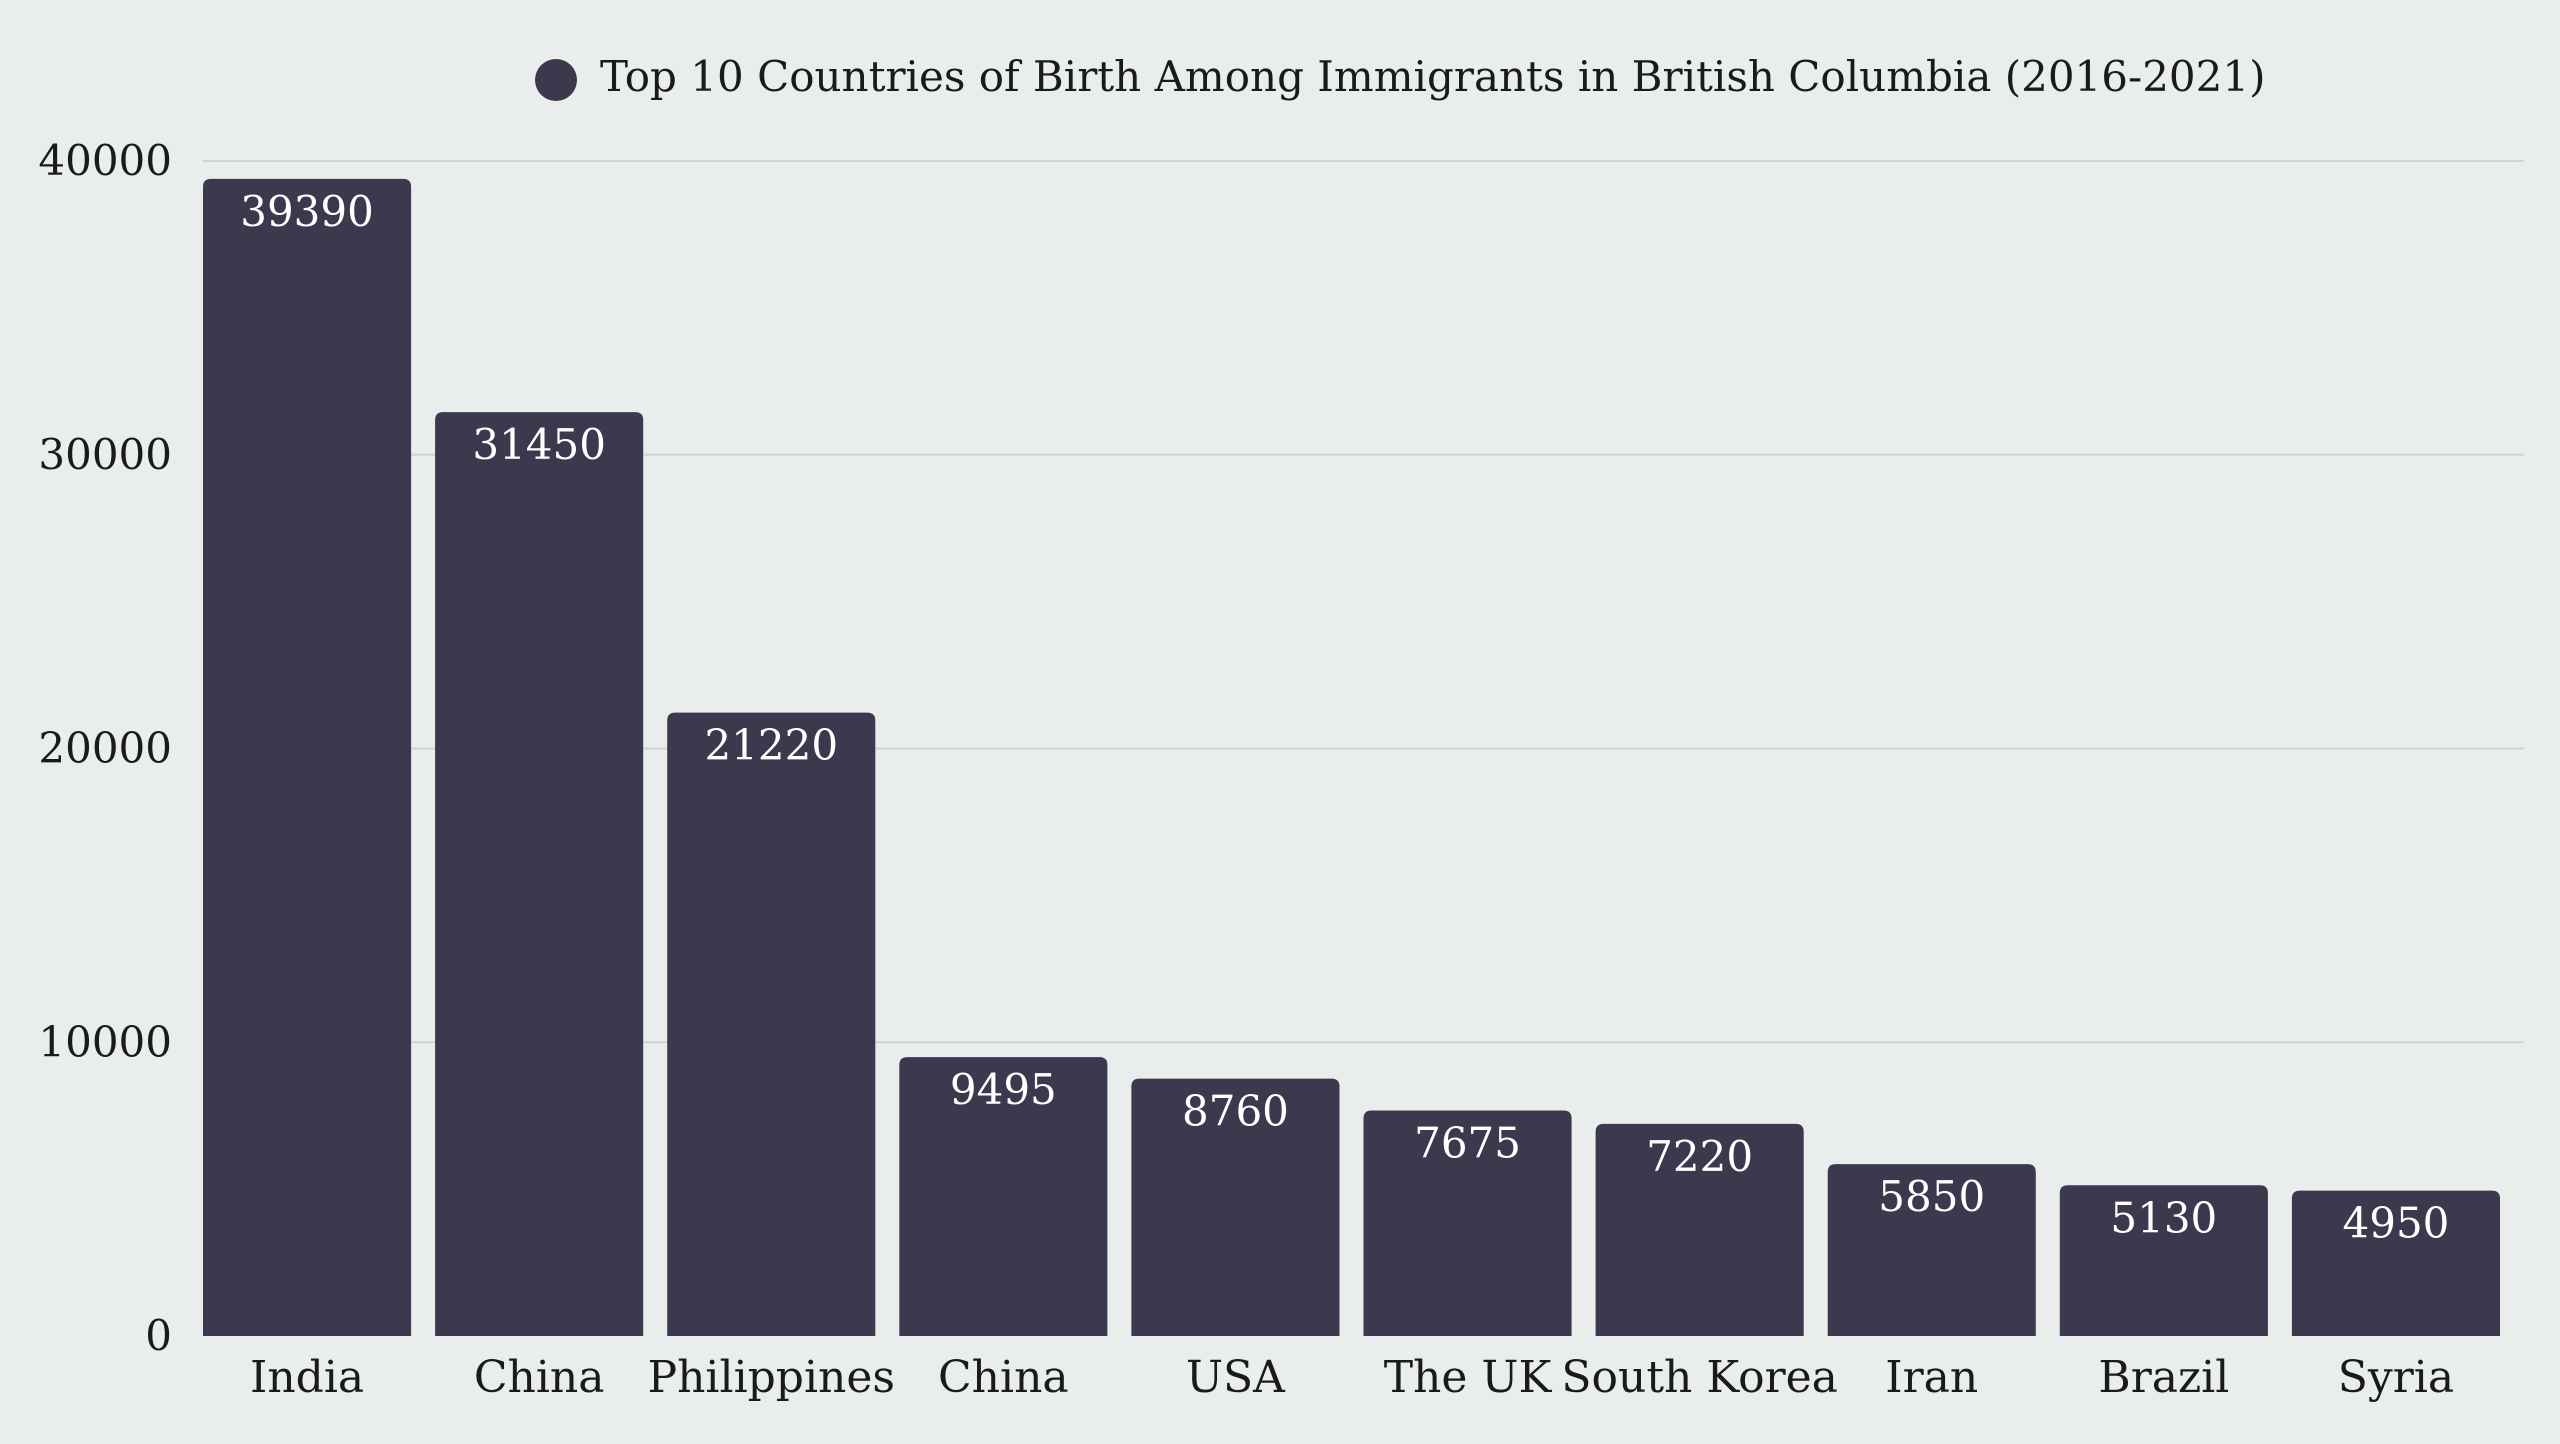  I want to click on x-tick-label: Brazil, so click(2163, 1377).